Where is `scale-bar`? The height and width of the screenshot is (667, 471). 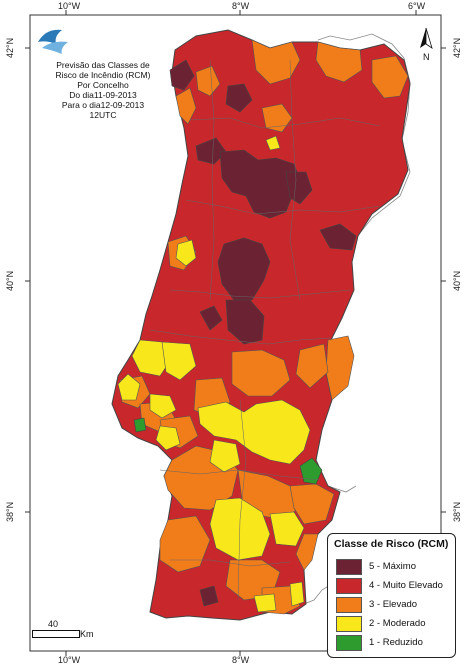 scale-bar is located at coordinates (56, 634).